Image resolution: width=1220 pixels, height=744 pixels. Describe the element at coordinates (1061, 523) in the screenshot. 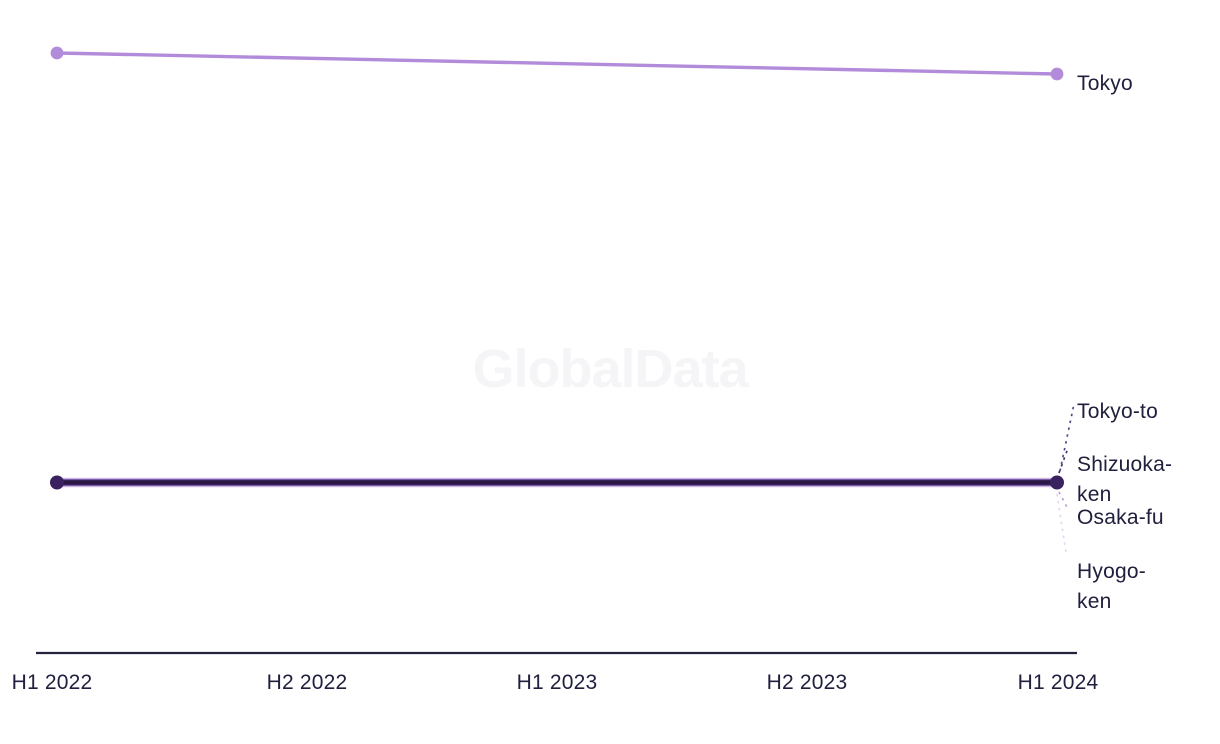

I see `hyogo-ken-leader-line` at that location.